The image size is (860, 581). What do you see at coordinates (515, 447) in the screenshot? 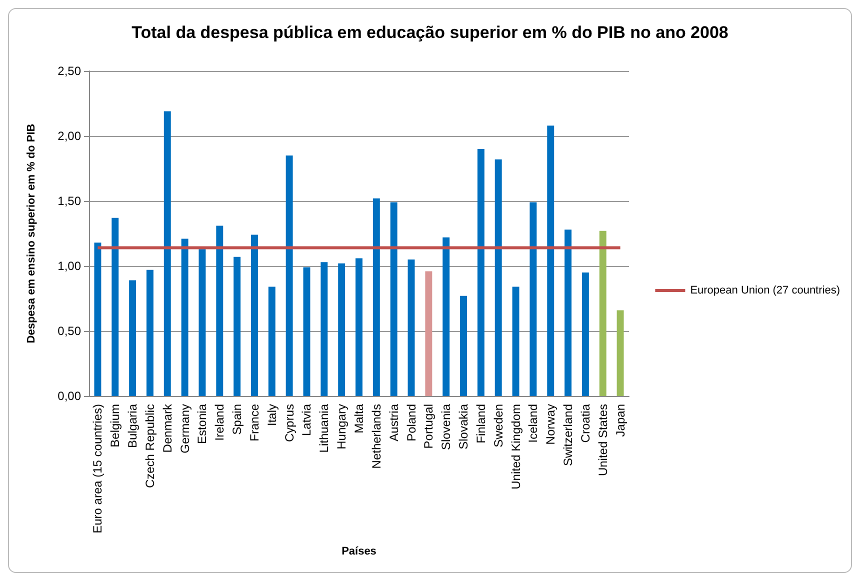
I see `x-tick-label: United Kingdom` at bounding box center [515, 447].